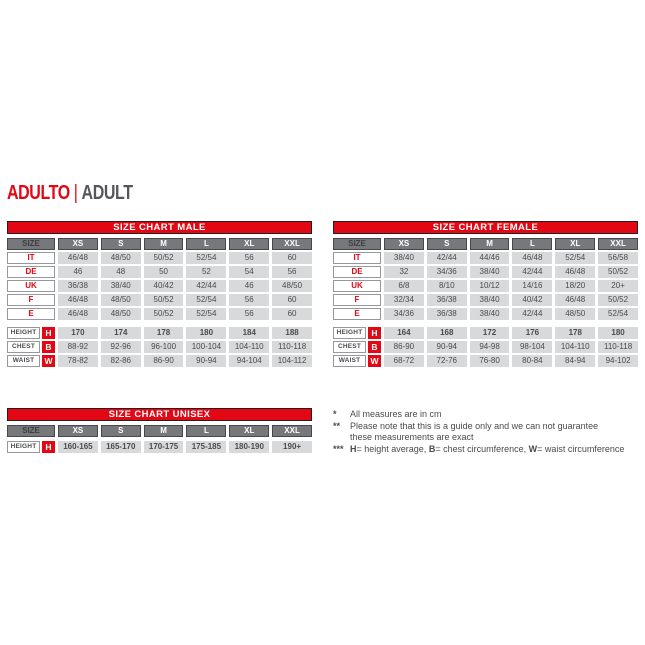 The width and height of the screenshot is (645, 645). I want to click on male-height-cell-s: 174, so click(120, 333).